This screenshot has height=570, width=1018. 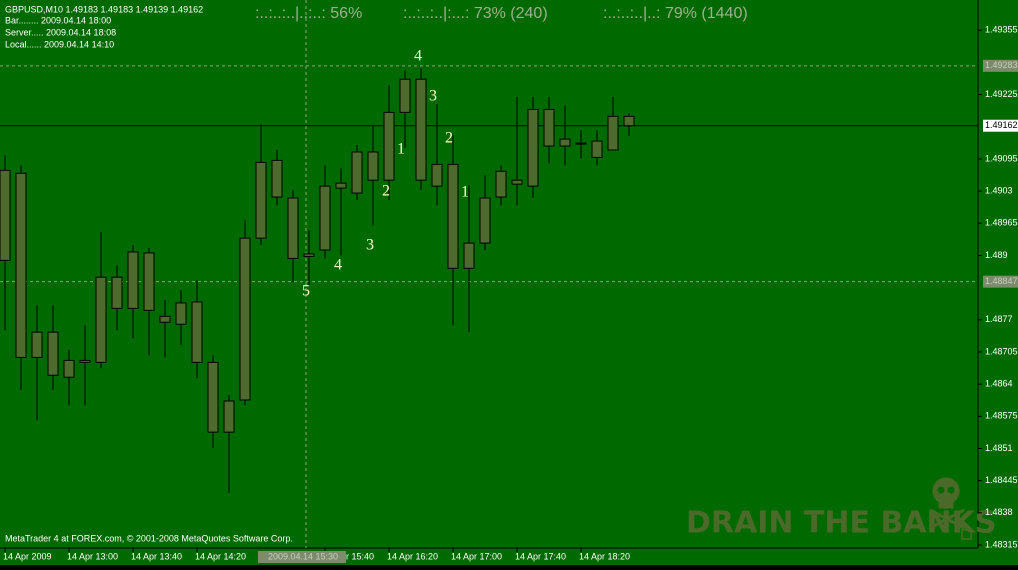 What do you see at coordinates (1001, 416) in the screenshot?
I see `y-tick-label: 1.48575` at bounding box center [1001, 416].